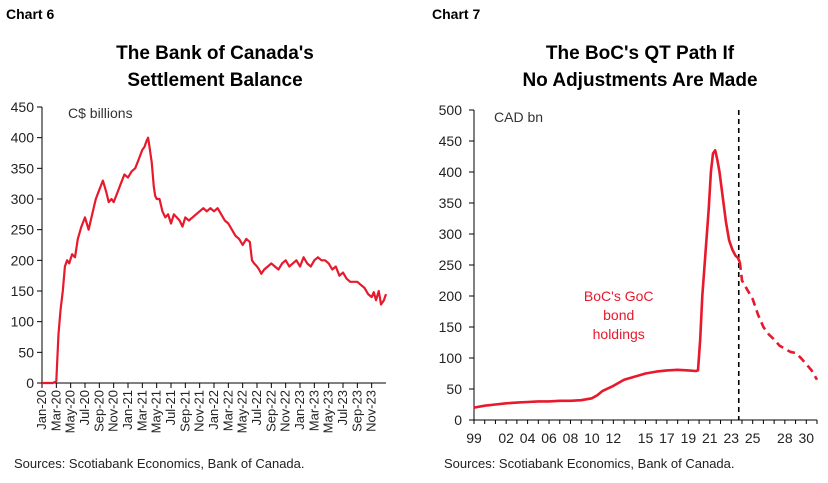 This screenshot has width=828, height=483. I want to click on chart-6-x-tick-label: Jul-22, so click(256, 407).